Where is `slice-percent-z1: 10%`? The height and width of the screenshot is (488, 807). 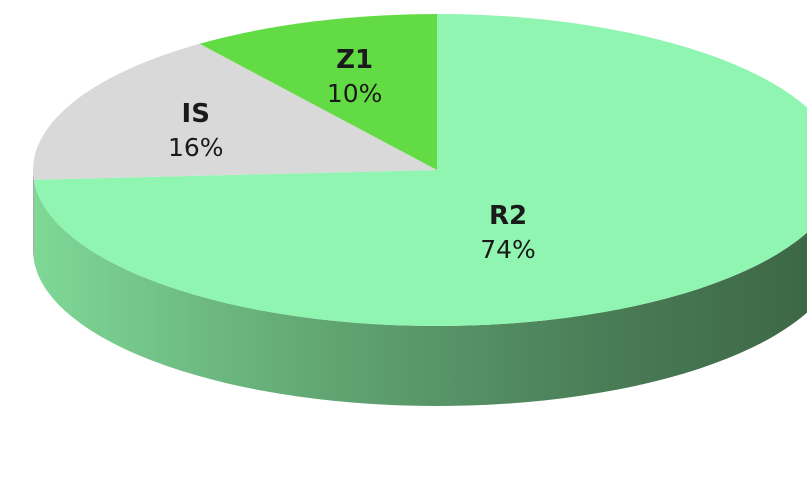
slice-percent-z1: 10% is located at coordinates (355, 93).